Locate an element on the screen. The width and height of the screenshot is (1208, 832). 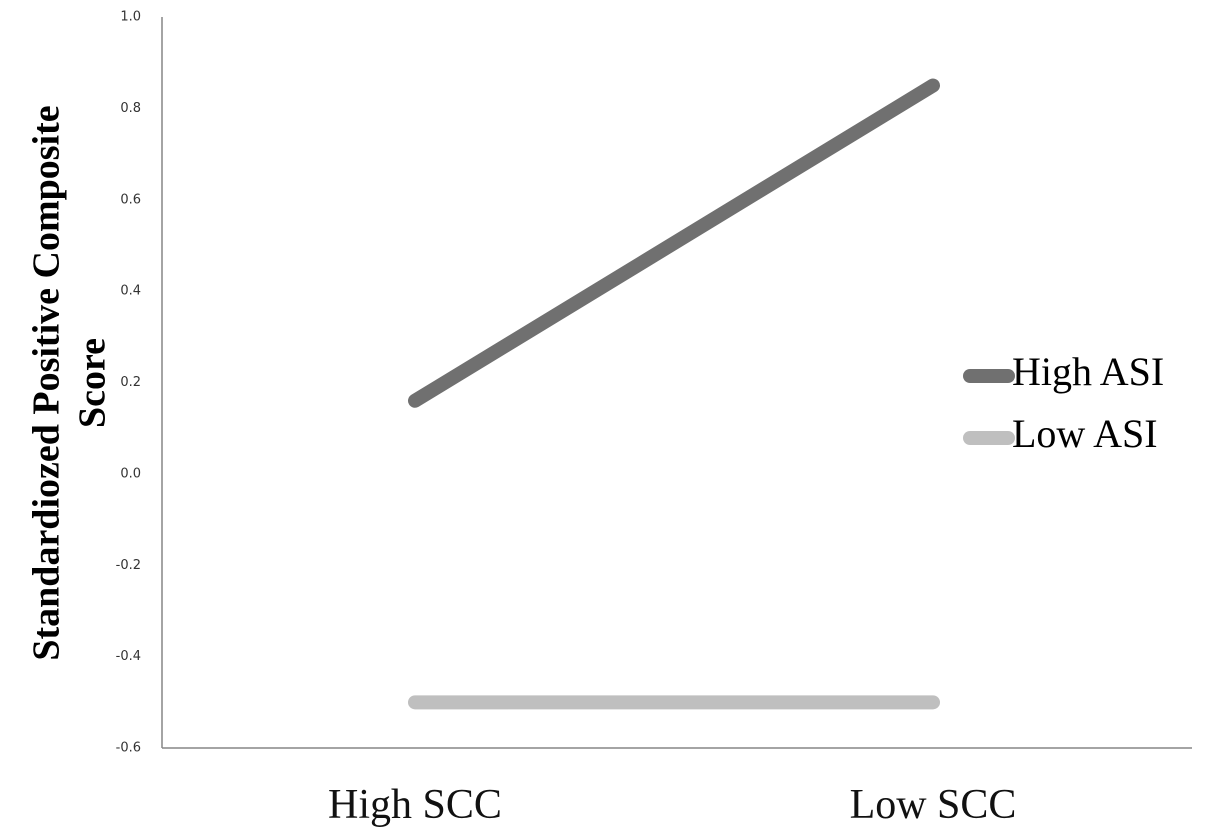
y-tick-label: -0.4 is located at coordinates (128, 656).